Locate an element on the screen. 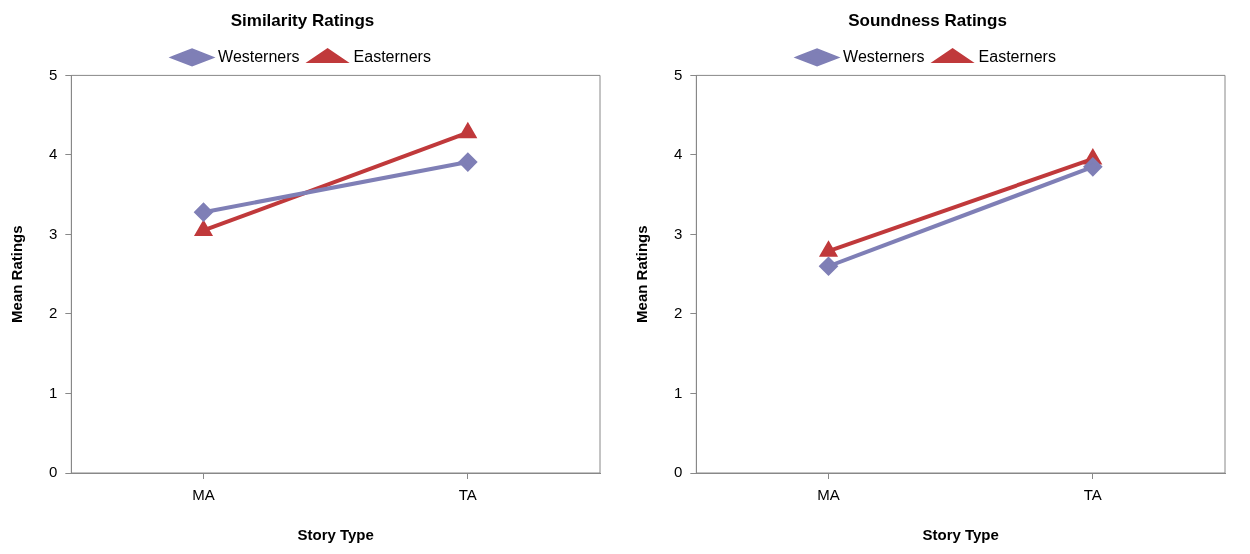 This screenshot has width=1250, height=554. chart-title: Similarity Ratings is located at coordinates (302, 20).